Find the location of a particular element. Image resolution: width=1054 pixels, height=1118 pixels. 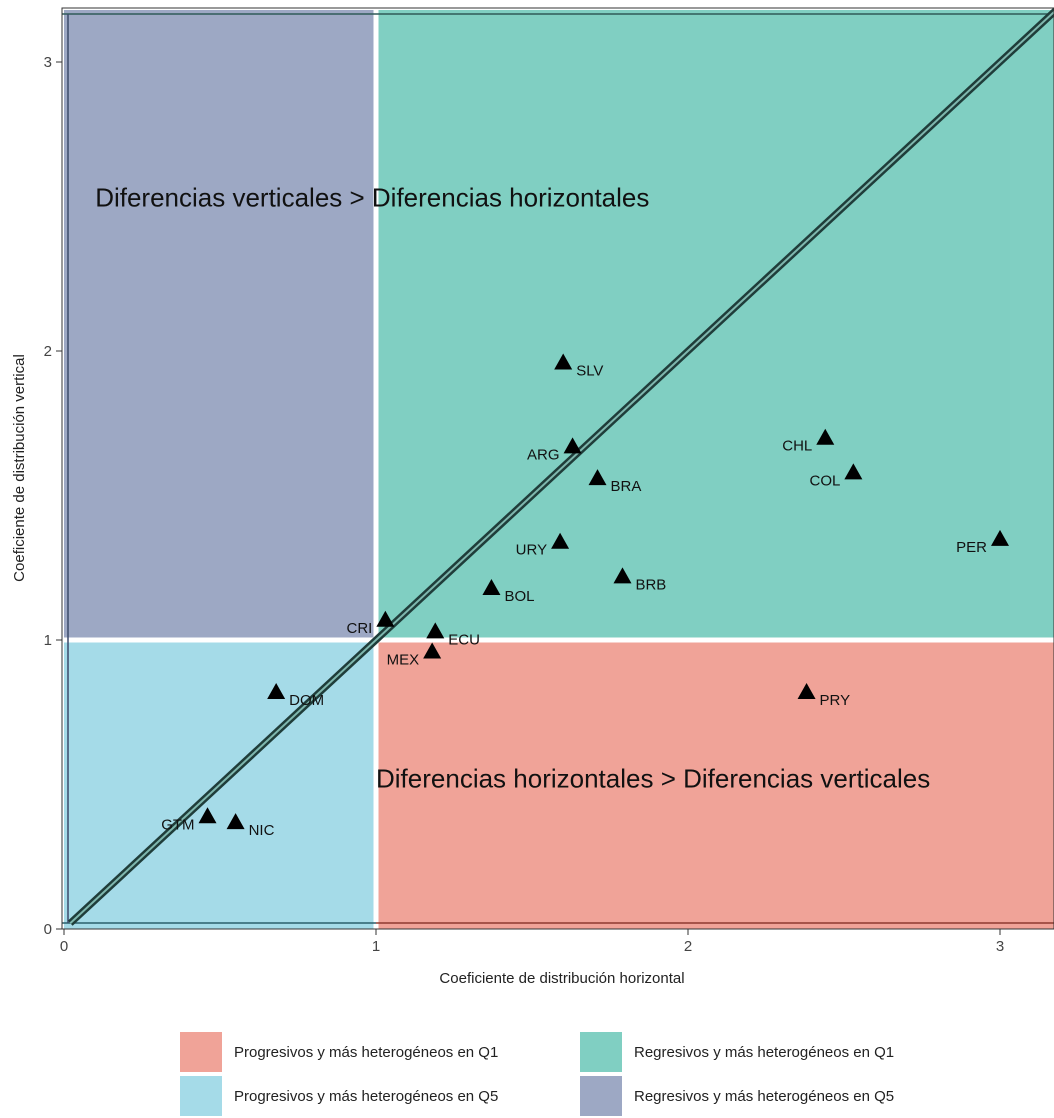

y-tick-label: 0 is located at coordinates (48, 929).